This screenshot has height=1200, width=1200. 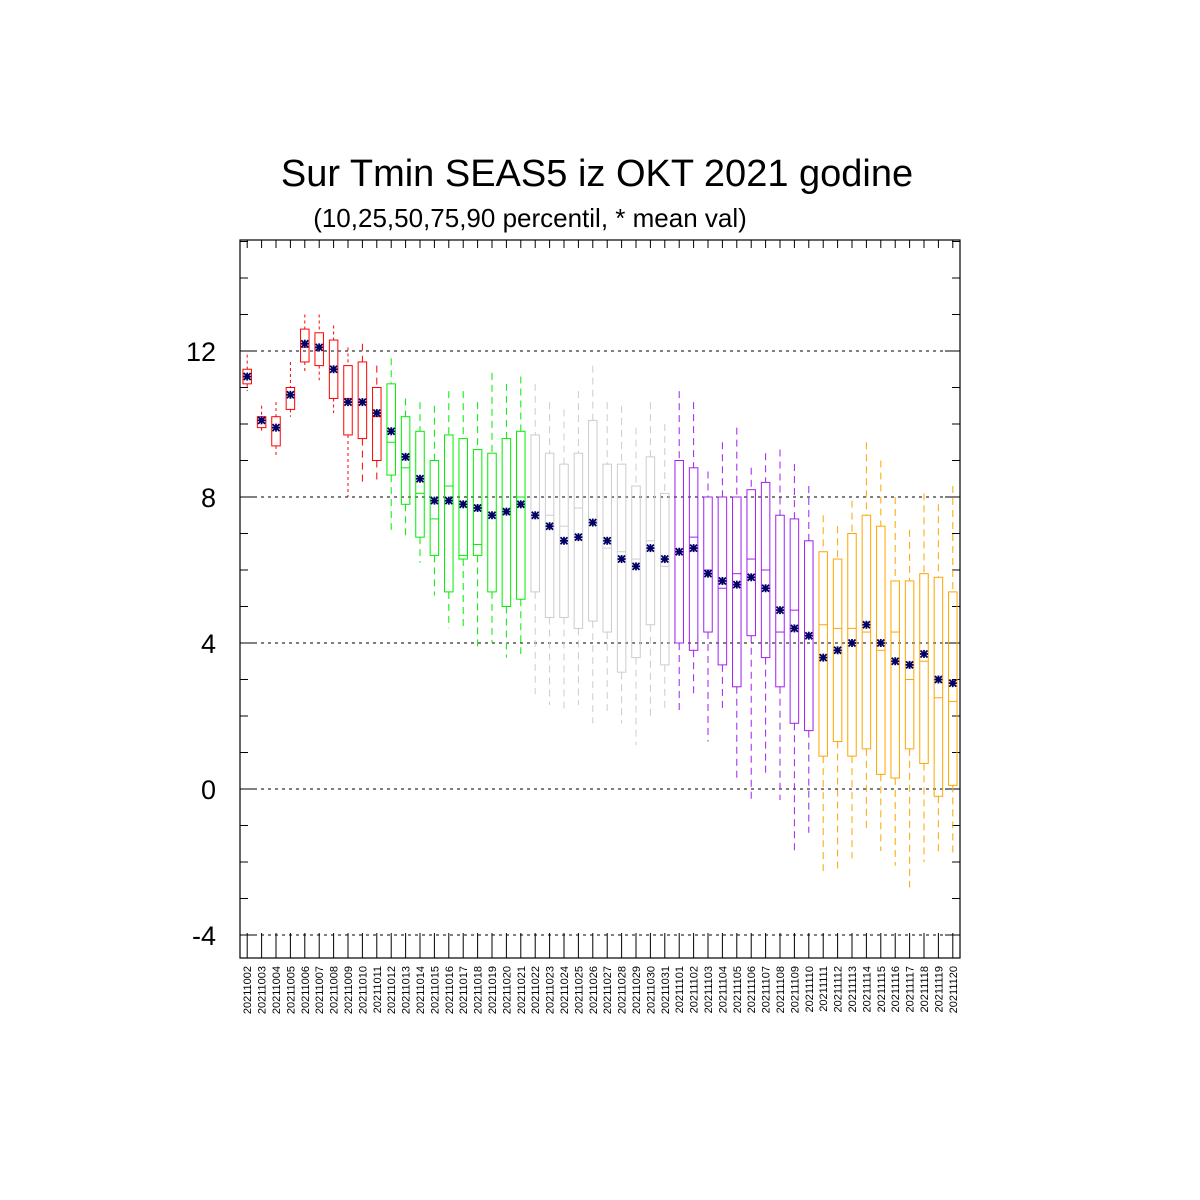 What do you see at coordinates (824, 989) in the screenshot?
I see `xtick-label: 20211111` at bounding box center [824, 989].